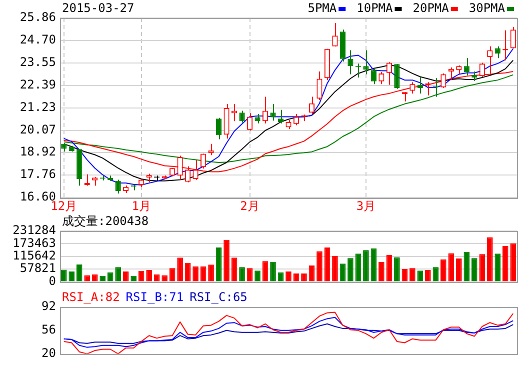 Image resolution: width=520 pixels, height=365 pixels. What do you see at coordinates (375, 8) in the screenshot?
I see `legend-label: 10PMA` at bounding box center [375, 8].